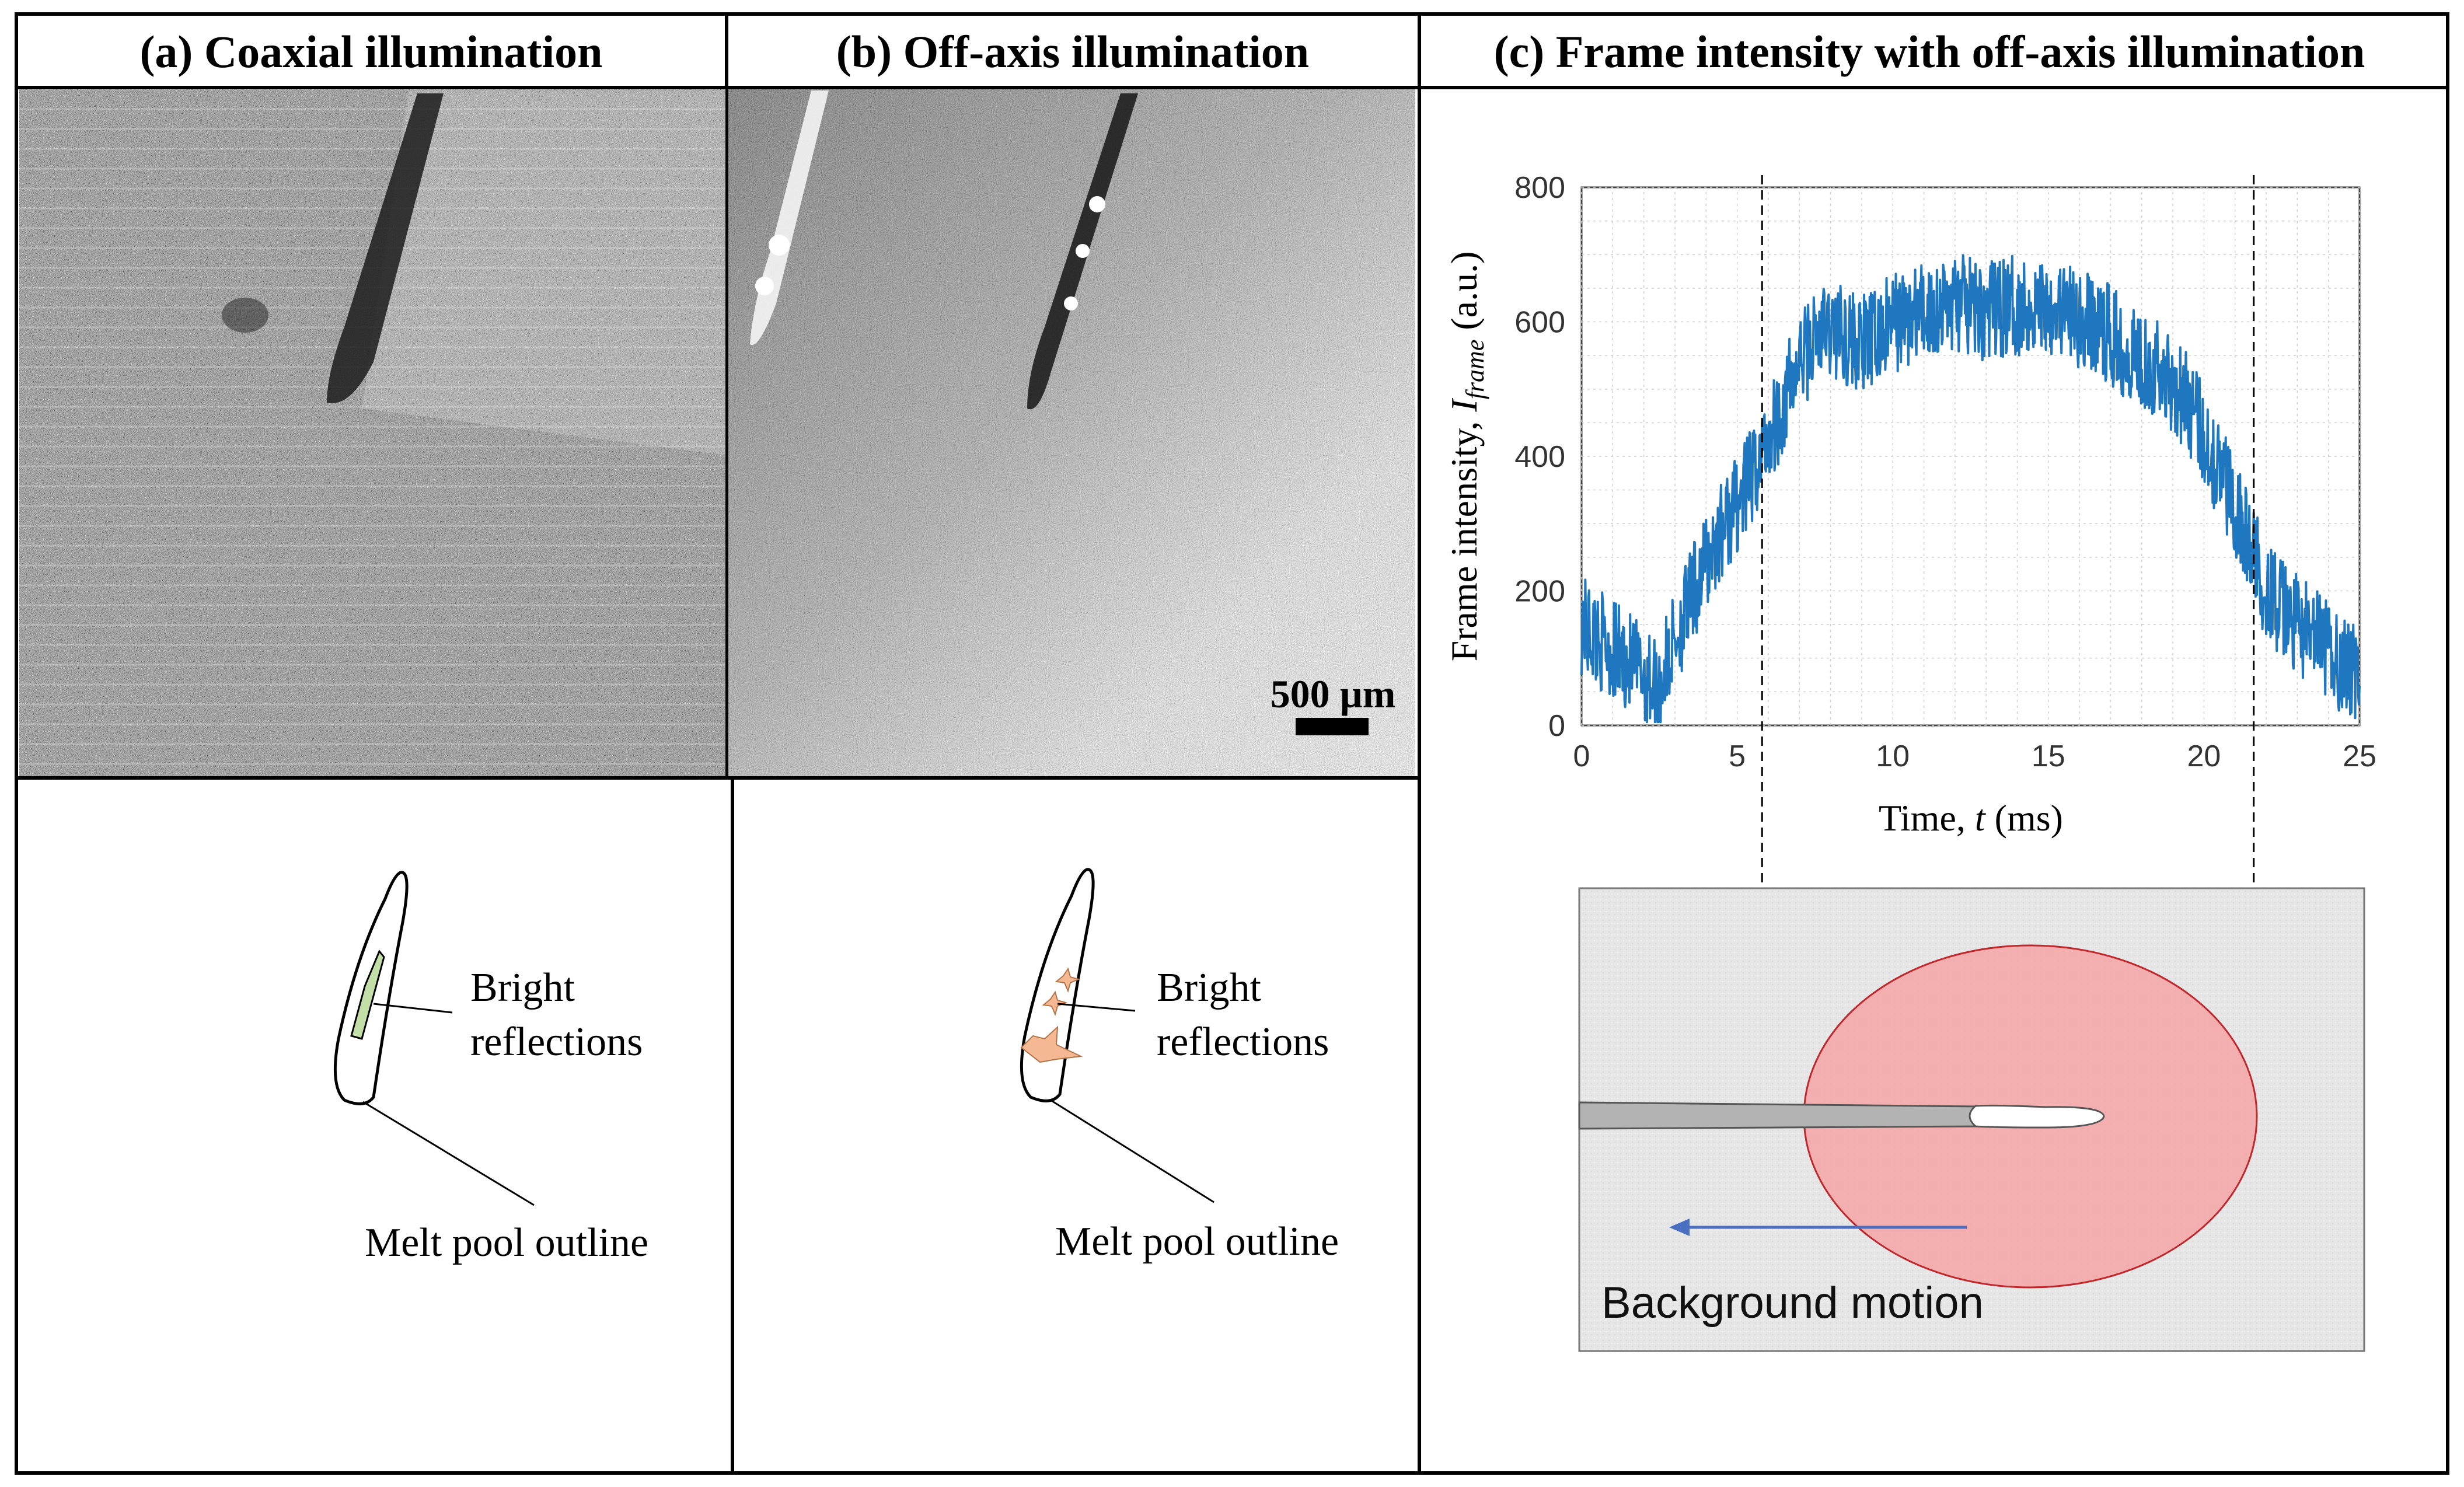  I want to click on dashed-markers, so click(2008, 647).